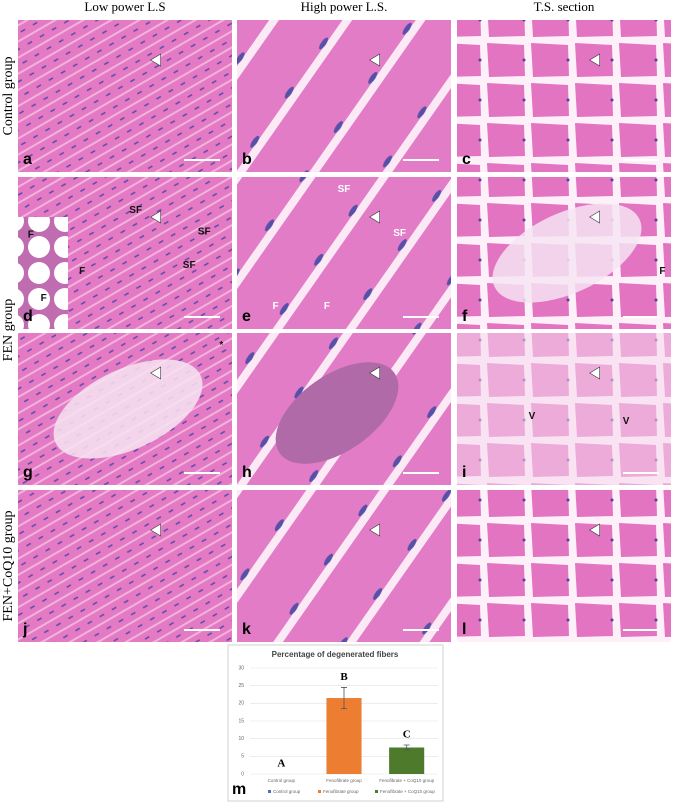 The height and width of the screenshot is (805, 676). I want to click on chart-title: Percentage of degenerated fibers, so click(335, 654).